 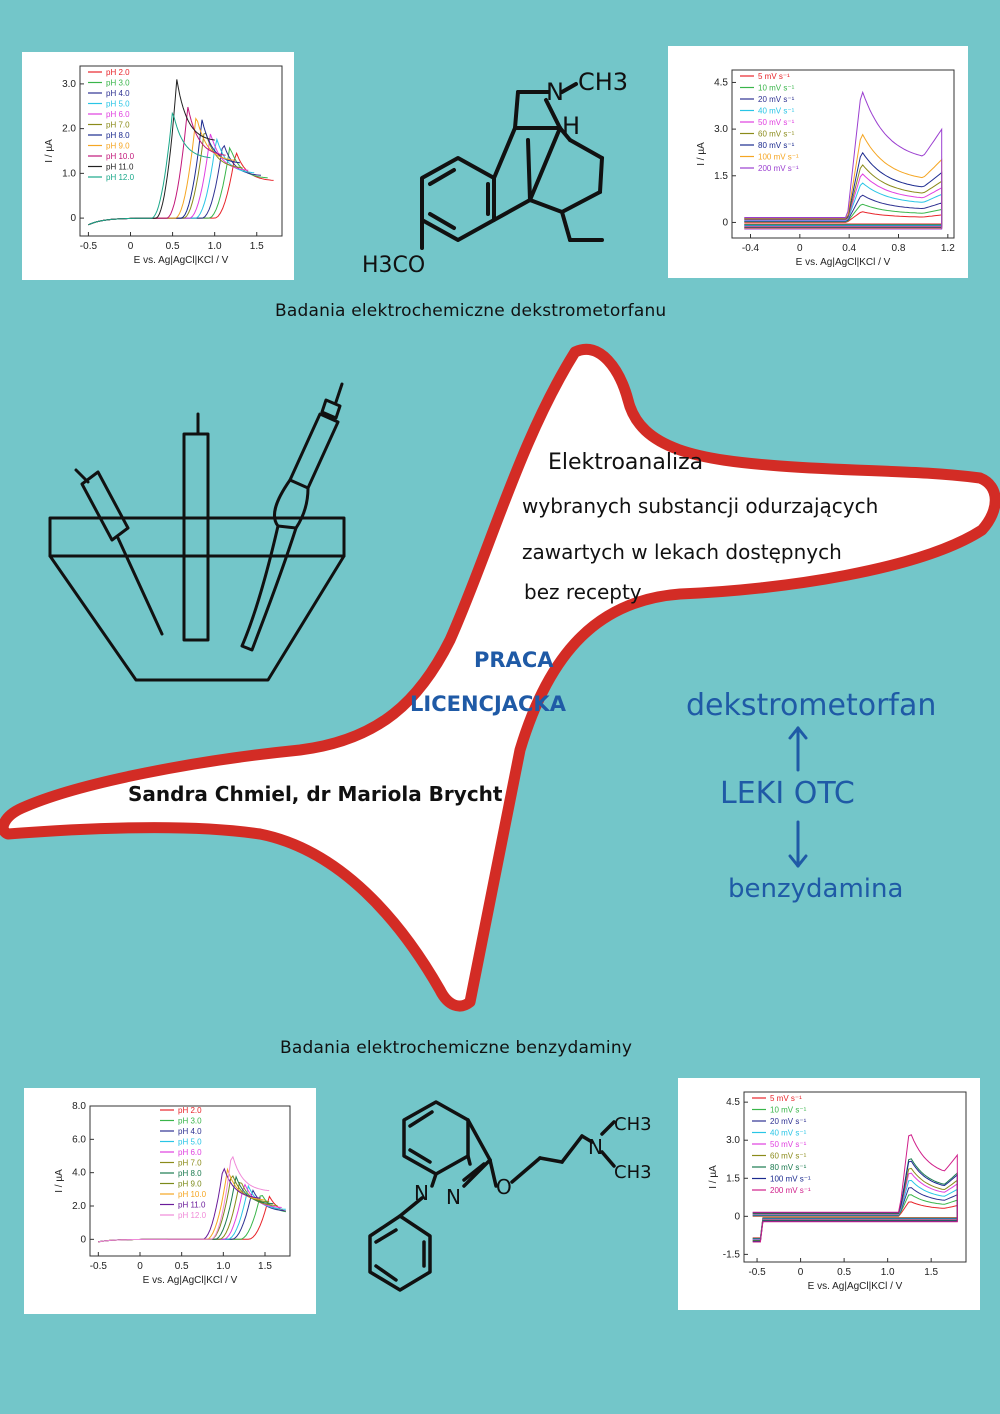 I want to click on y-tick-label: 6.0, so click(x=79, y=1139).